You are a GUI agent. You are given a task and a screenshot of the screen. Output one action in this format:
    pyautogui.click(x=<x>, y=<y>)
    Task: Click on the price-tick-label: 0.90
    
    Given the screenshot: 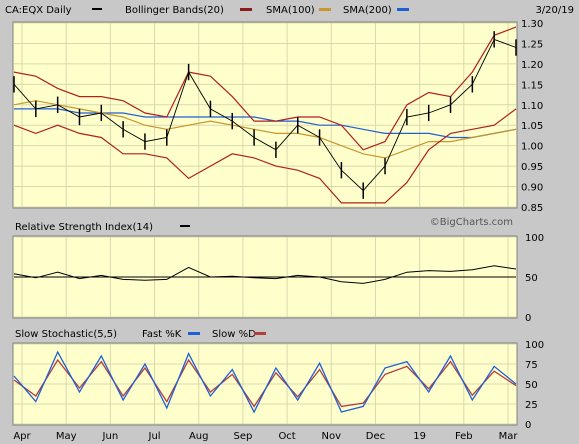 What is the action you would take?
    pyautogui.click(x=532, y=188)
    